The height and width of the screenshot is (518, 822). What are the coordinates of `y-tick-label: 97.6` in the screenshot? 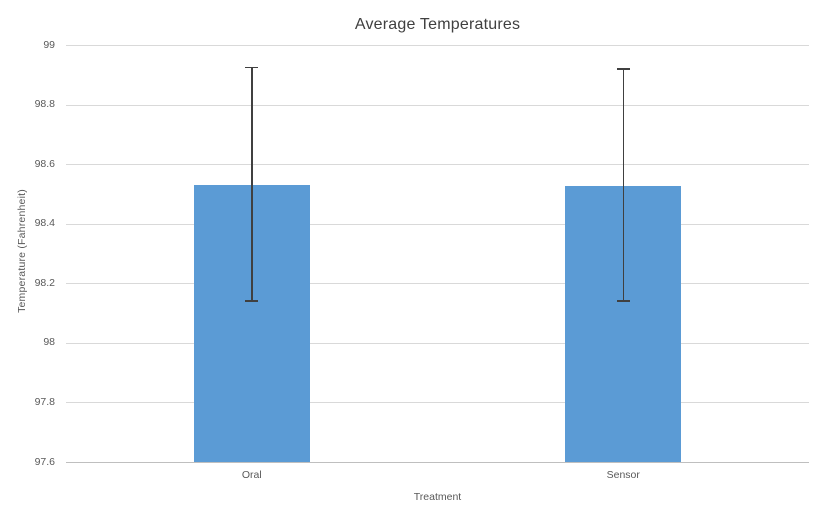 It's located at (44, 461).